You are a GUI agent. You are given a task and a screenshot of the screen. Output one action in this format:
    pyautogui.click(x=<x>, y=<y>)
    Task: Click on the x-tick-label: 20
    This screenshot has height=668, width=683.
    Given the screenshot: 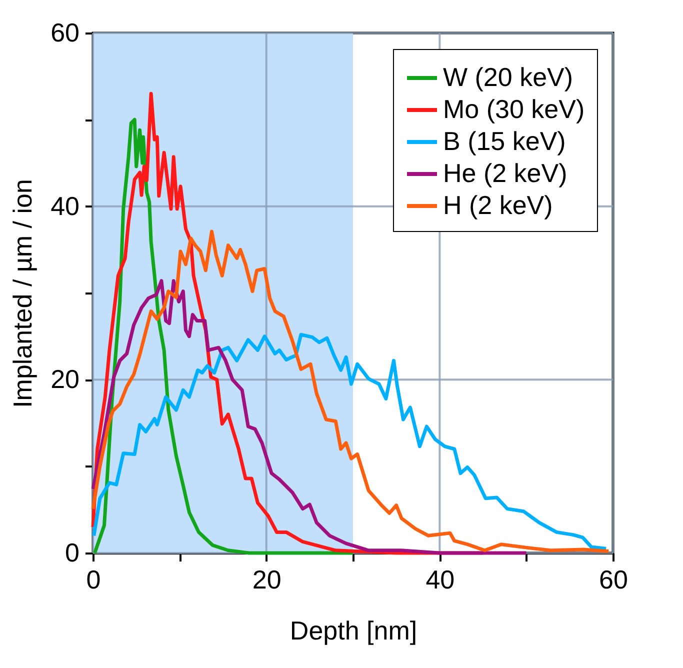 What is the action you would take?
    pyautogui.click(x=267, y=579)
    